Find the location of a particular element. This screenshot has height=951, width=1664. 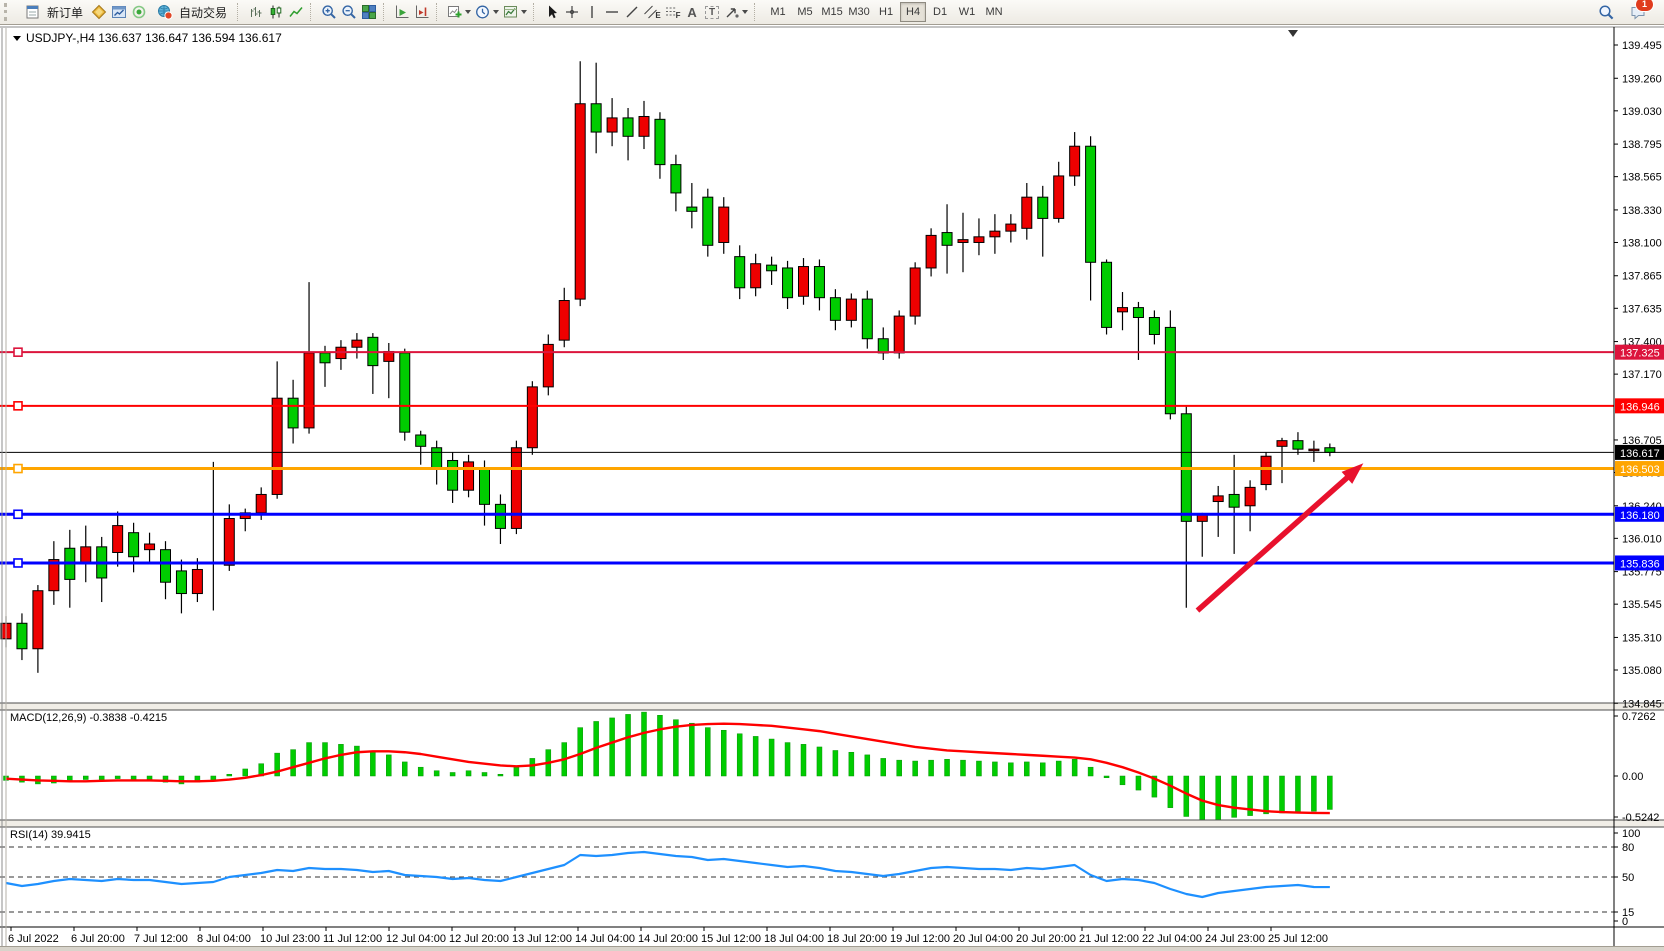

timeframe-h1: H1 is located at coordinates (886, 12).